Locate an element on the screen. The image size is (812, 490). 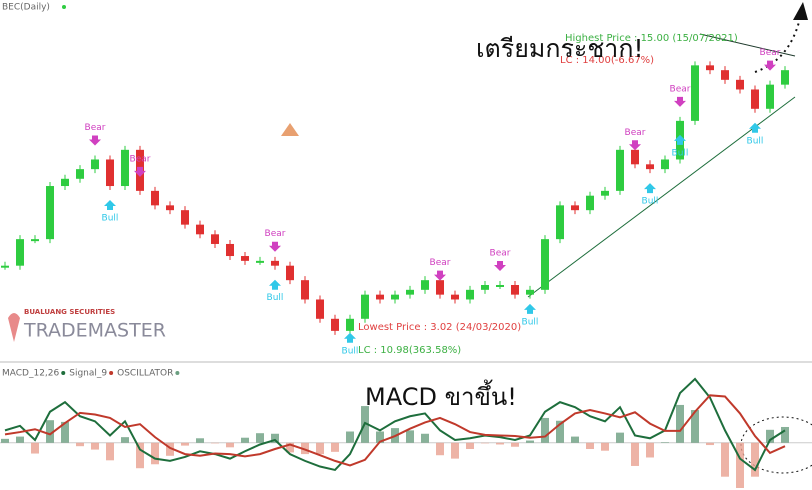
legend-entry: OSCILLATOR is located at coordinates (145, 374).